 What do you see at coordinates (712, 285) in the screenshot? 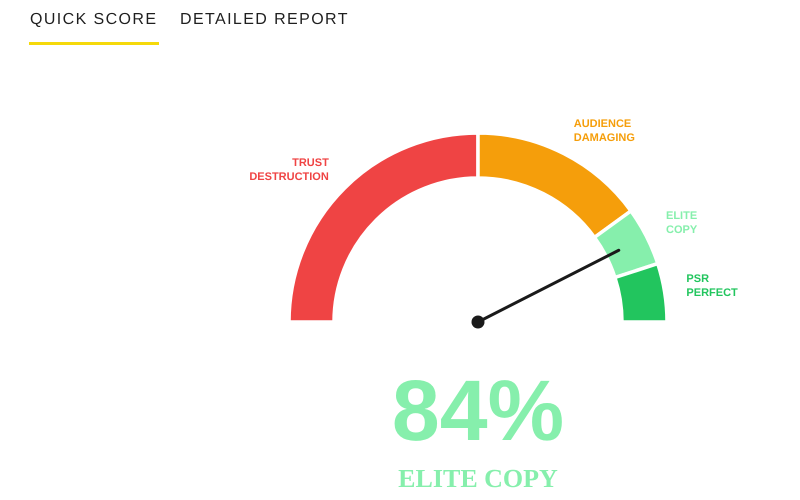
I see `slice-label: PSR PERFECT` at bounding box center [712, 285].